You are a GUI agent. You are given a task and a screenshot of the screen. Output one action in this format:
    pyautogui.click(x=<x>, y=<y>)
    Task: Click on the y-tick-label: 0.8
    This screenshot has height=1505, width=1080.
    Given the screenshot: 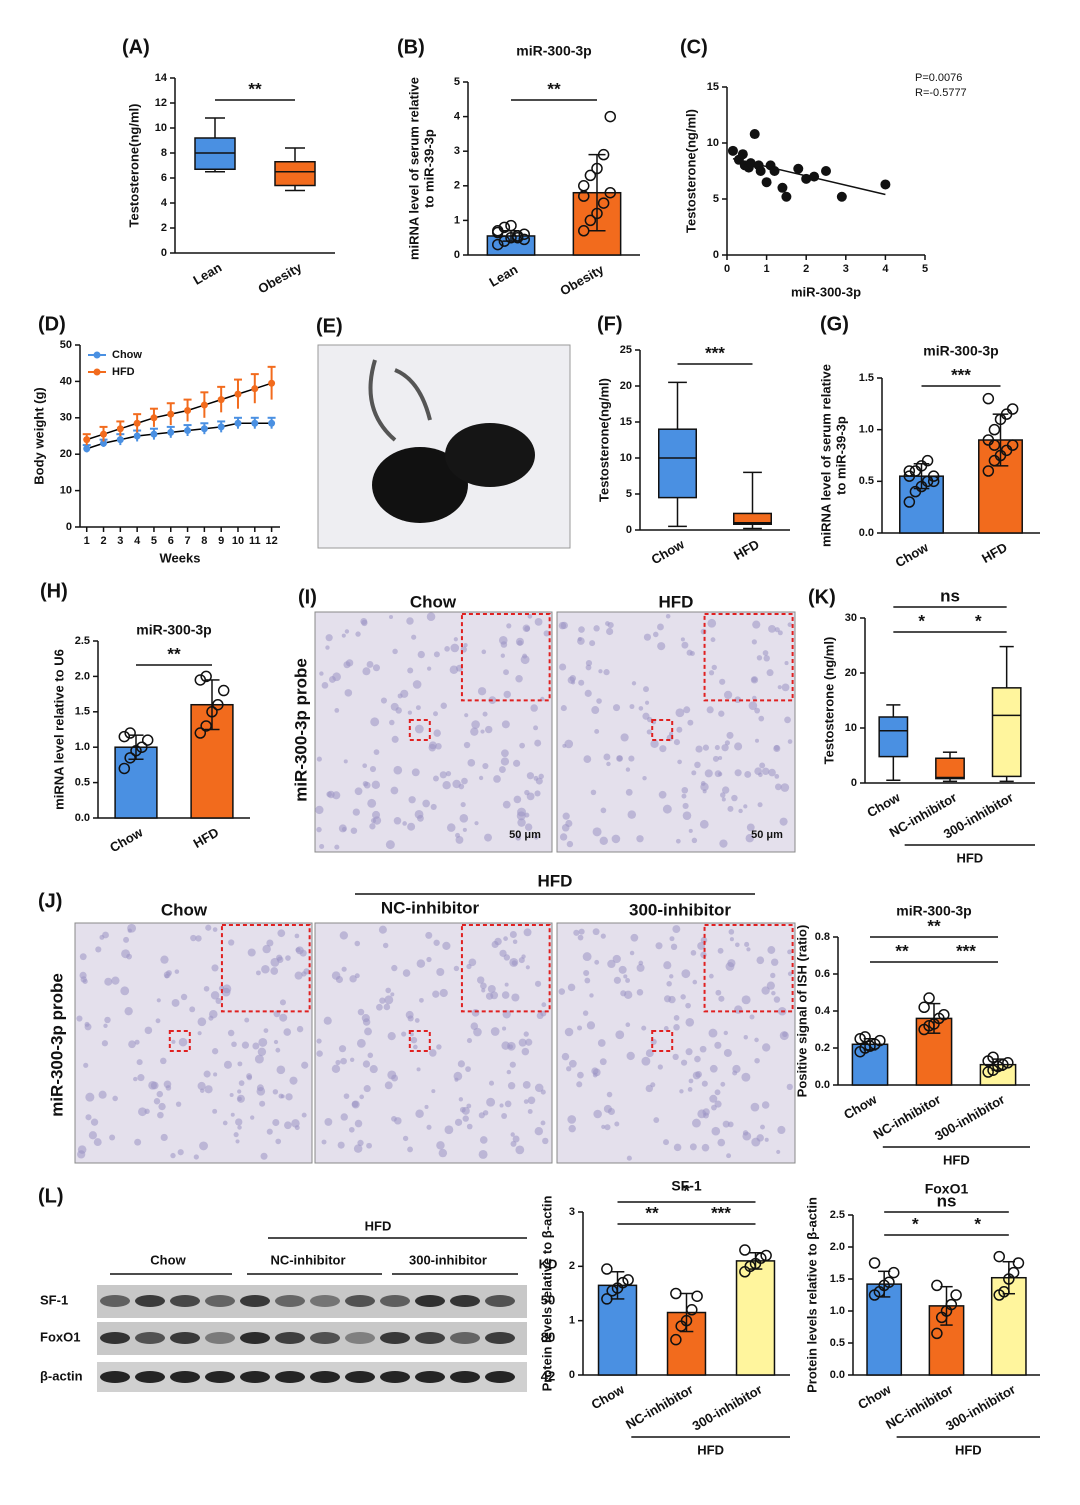 What is the action you would take?
    pyautogui.click(x=822, y=937)
    